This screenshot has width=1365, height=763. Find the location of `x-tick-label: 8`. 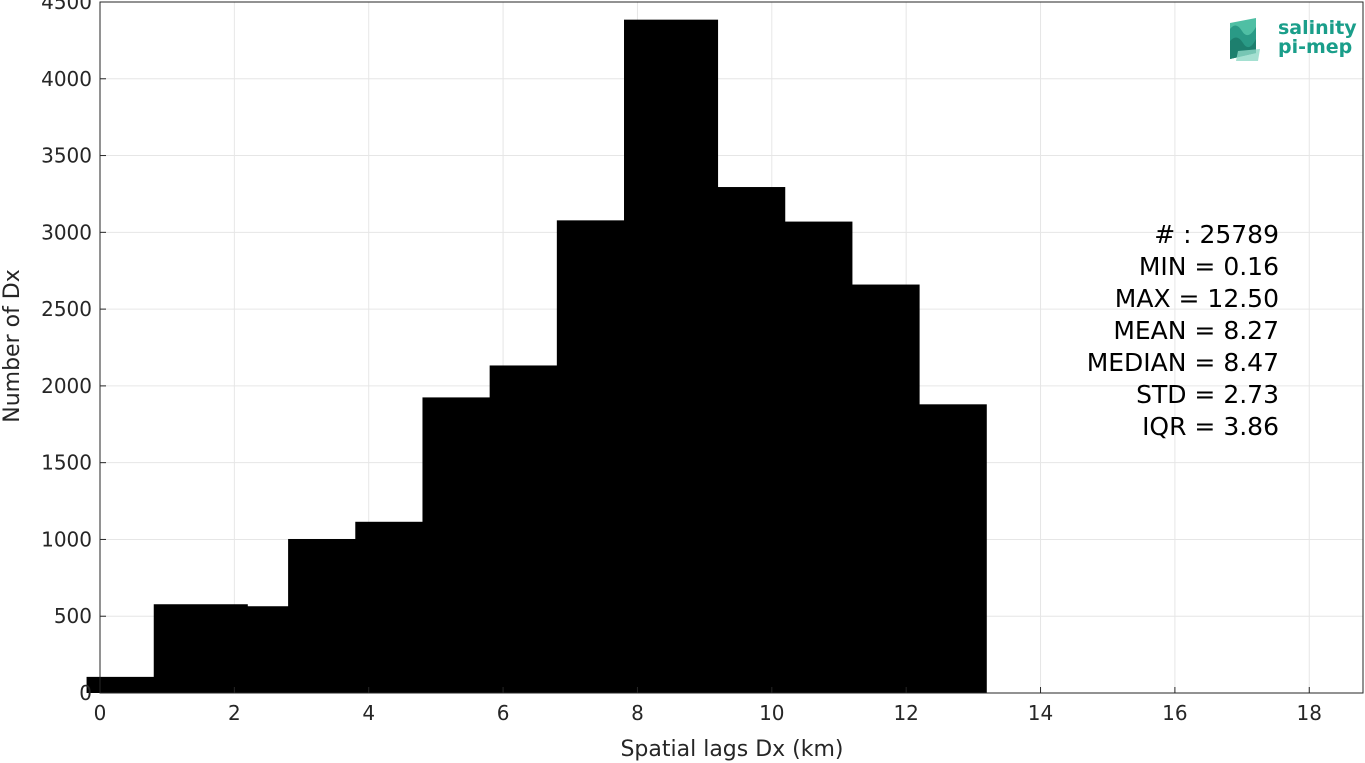

x-tick-label: 8 is located at coordinates (637, 713).